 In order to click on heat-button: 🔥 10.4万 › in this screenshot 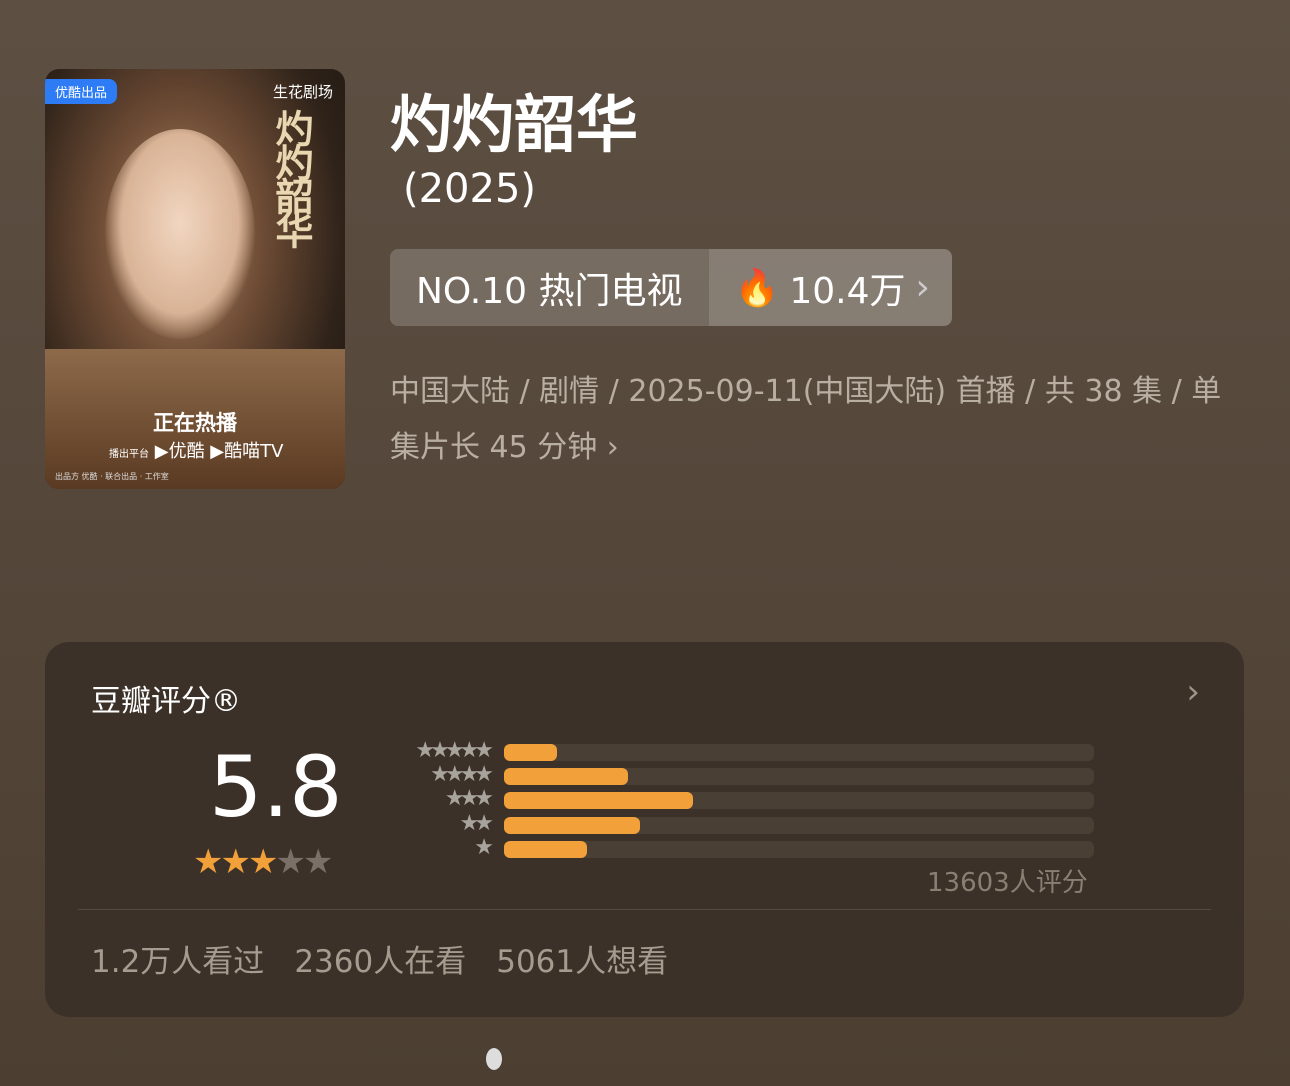, I will do `click(830, 287)`.